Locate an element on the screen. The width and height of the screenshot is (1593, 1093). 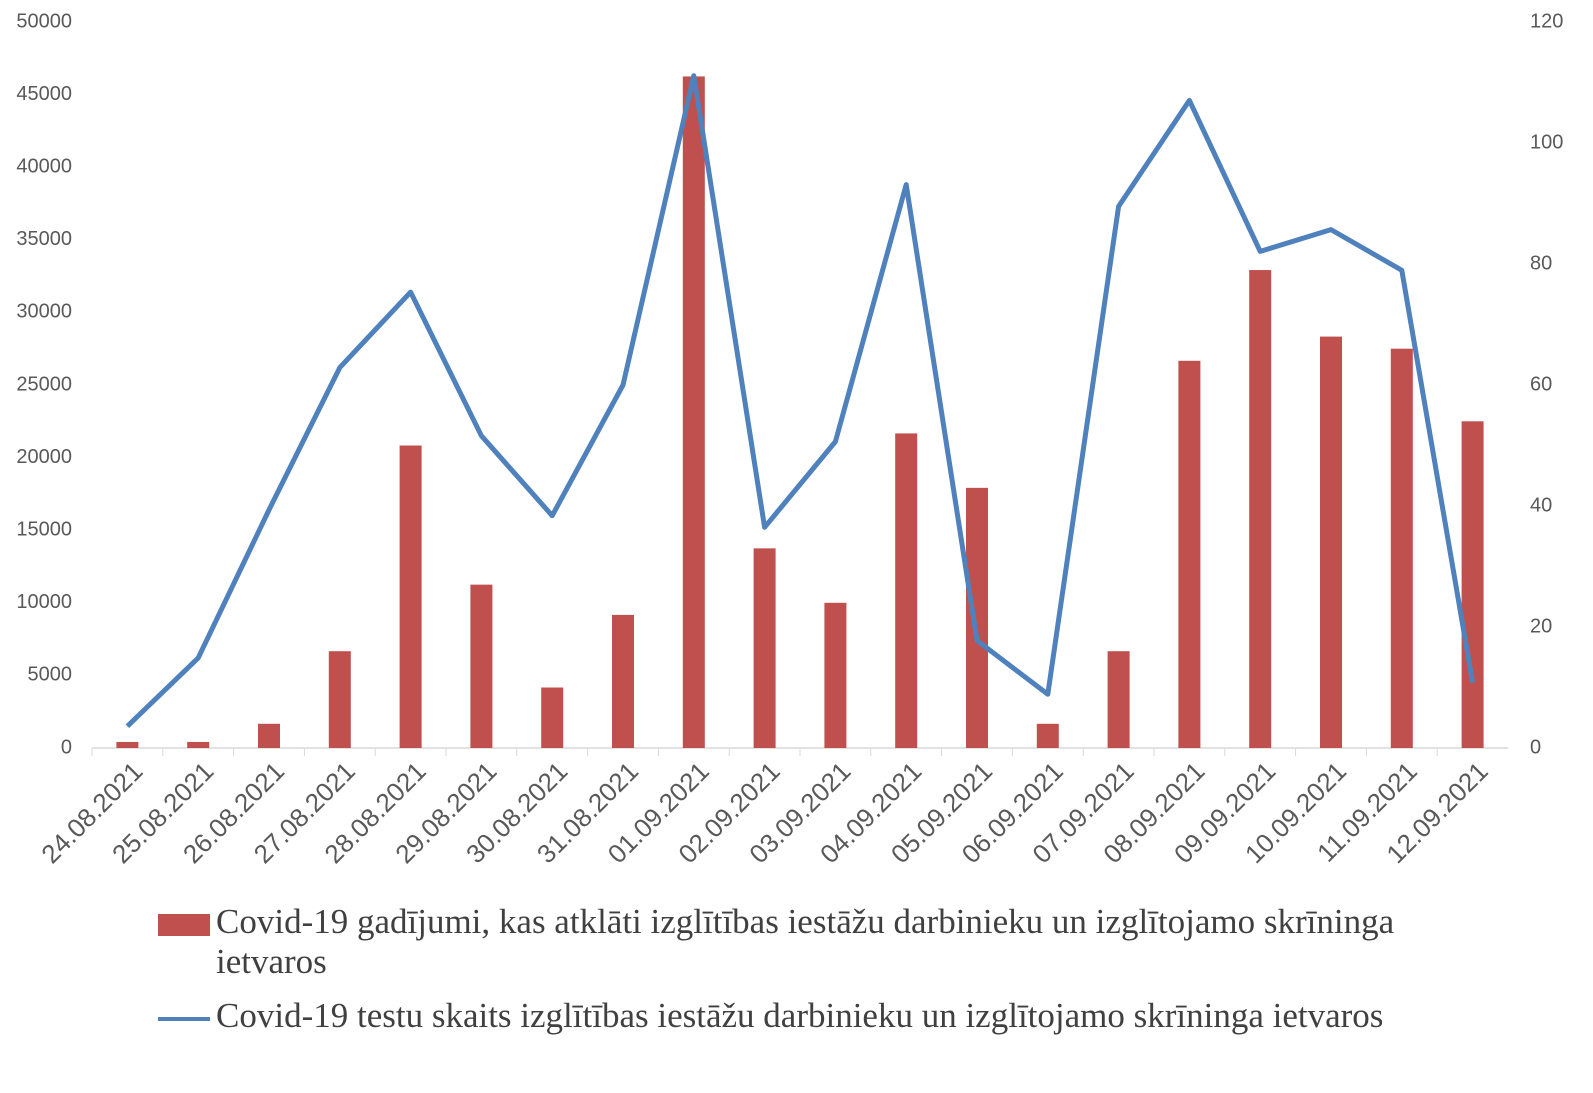
y-tick-label: 10000 is located at coordinates (44, 602).